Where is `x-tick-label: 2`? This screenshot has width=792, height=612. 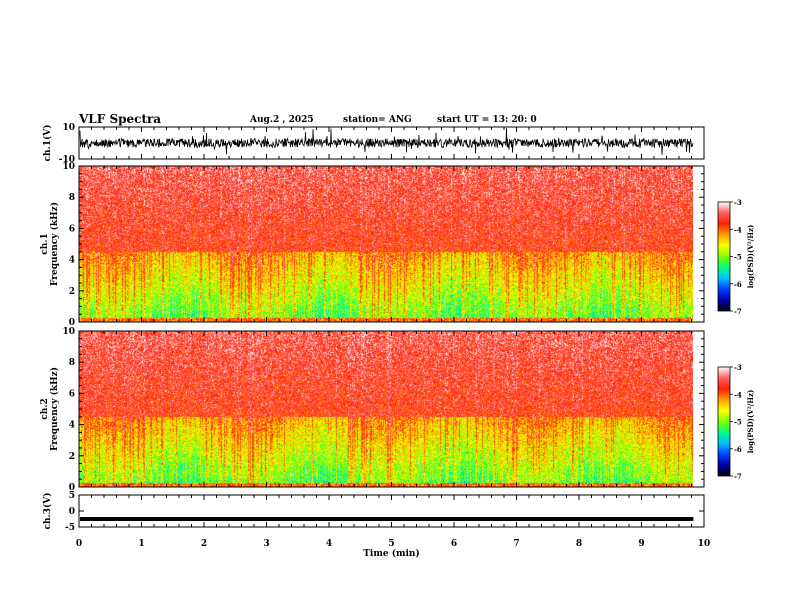
x-tick-label: 2 is located at coordinates (204, 544).